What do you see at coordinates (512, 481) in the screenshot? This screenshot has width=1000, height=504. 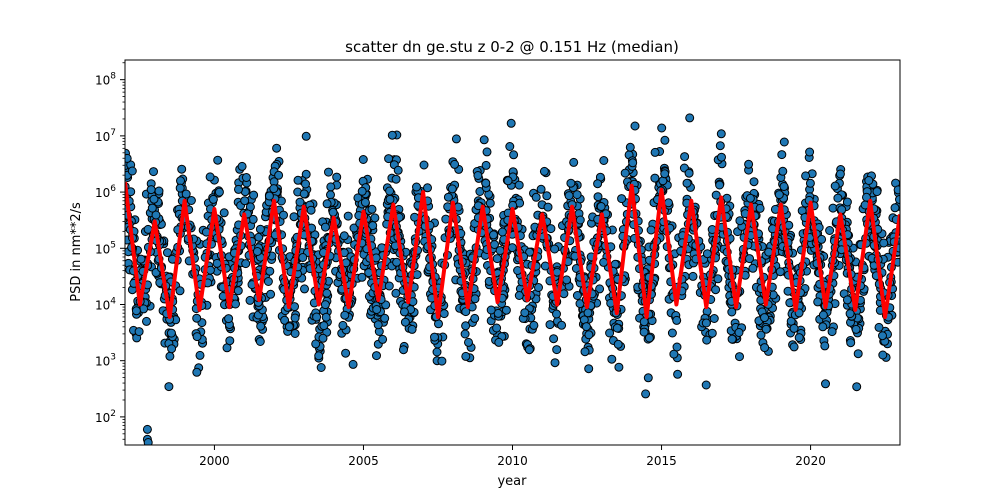 I see `x-axis-label: year` at bounding box center [512, 481].